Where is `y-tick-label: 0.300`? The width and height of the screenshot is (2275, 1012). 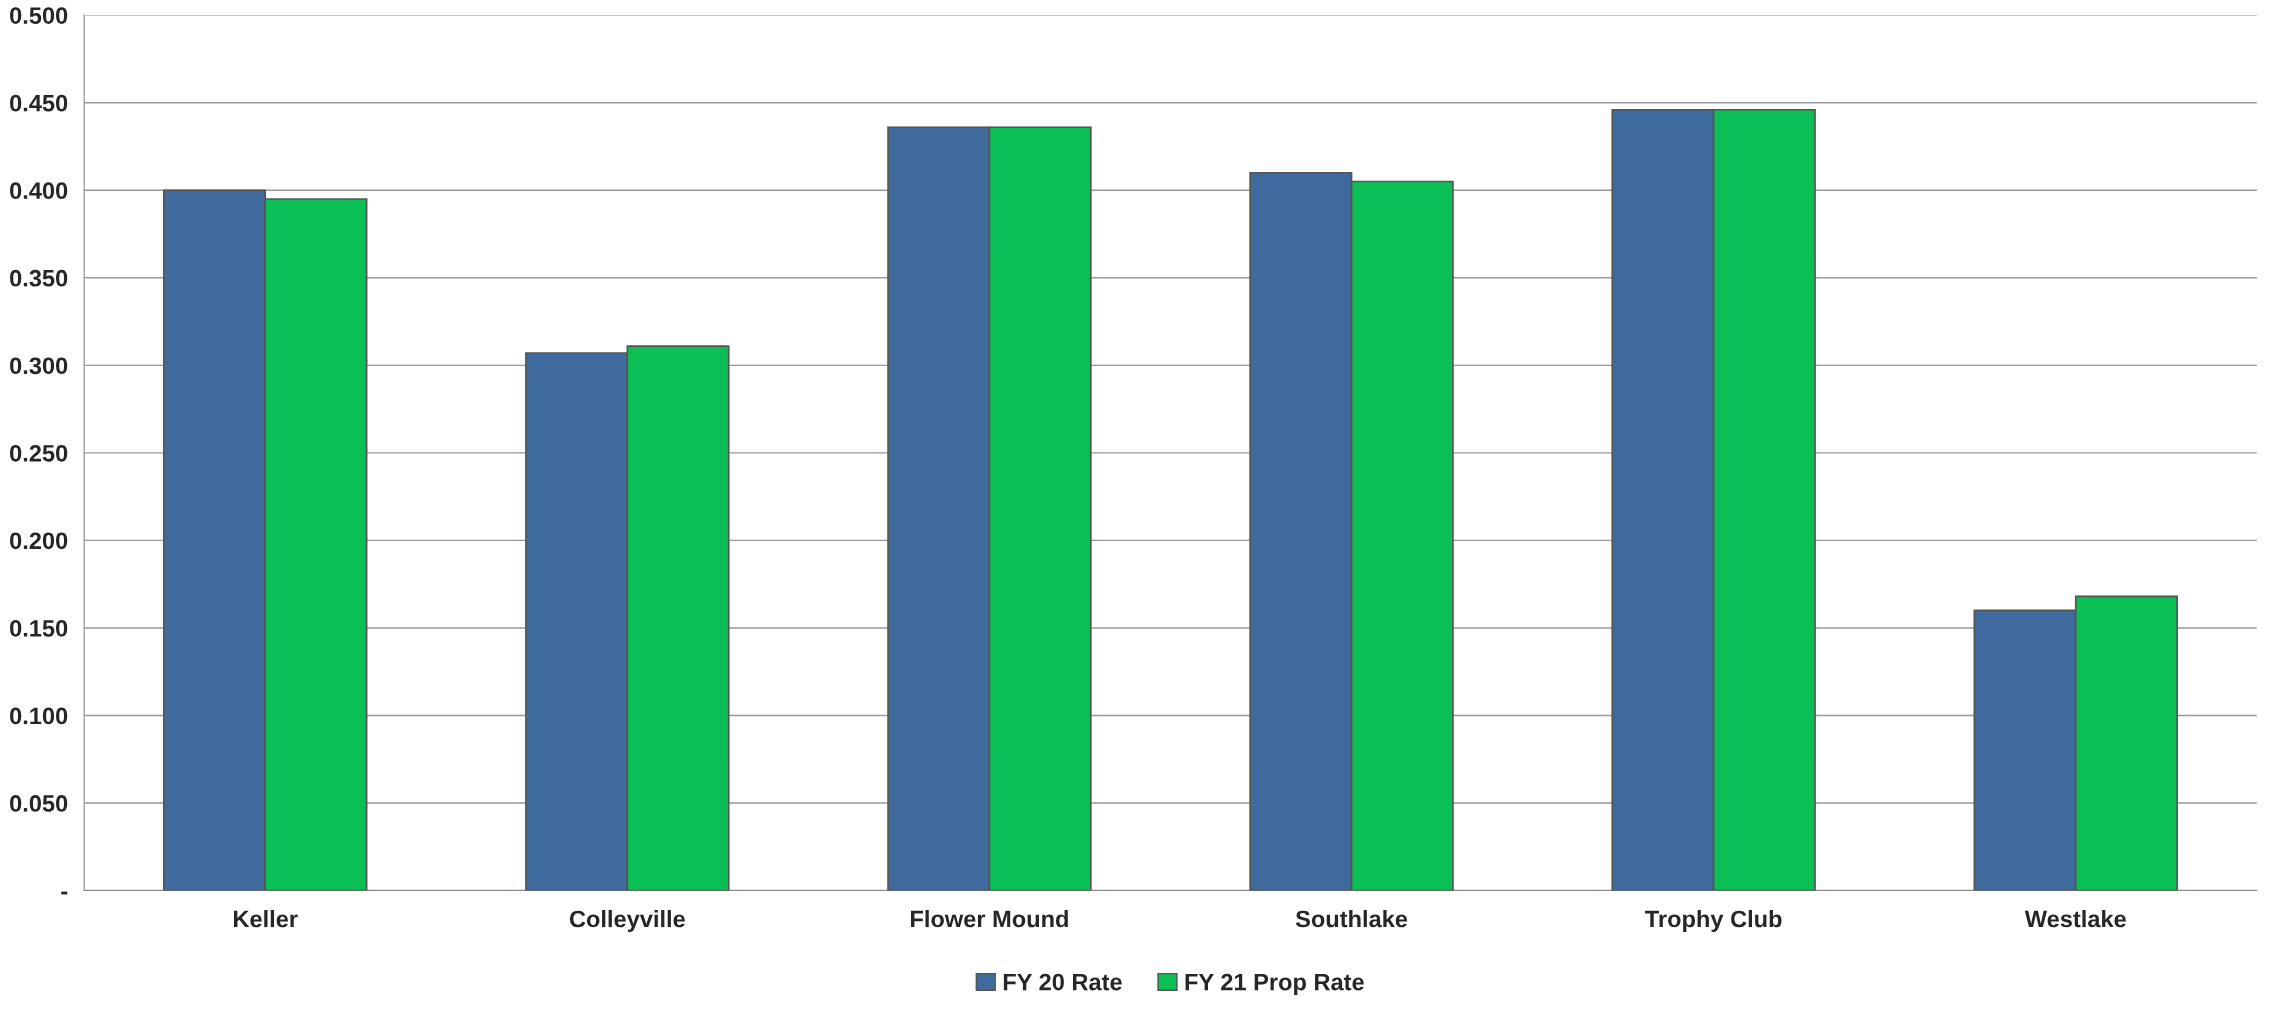 y-tick-label: 0.300 is located at coordinates (39, 366).